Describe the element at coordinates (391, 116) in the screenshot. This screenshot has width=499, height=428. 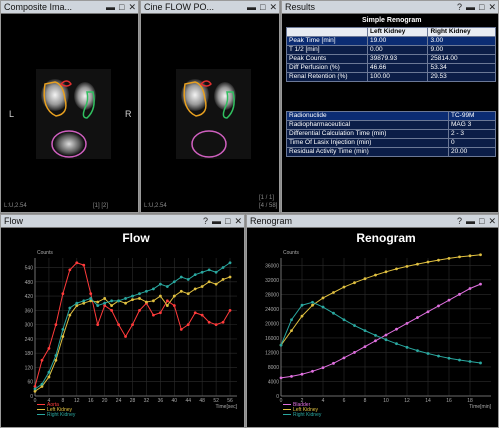
I see `table-row: Radionuclide TC-99M` at that location.